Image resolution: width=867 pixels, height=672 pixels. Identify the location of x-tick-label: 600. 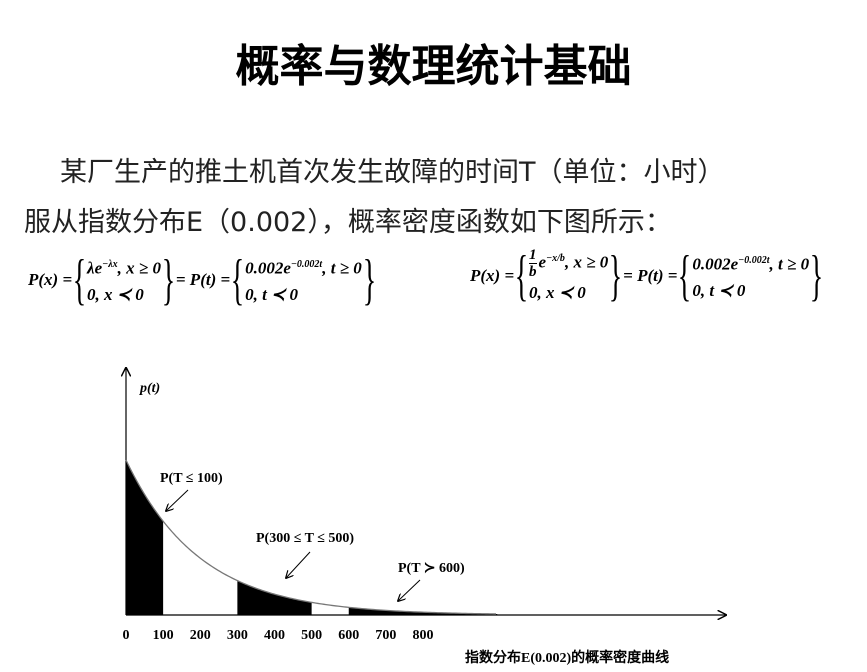
(348, 635).